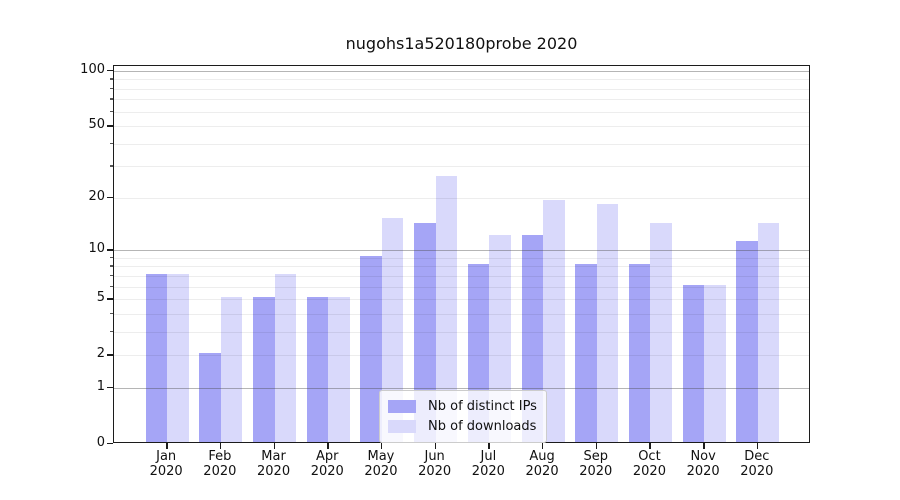 The width and height of the screenshot is (900, 500). I want to click on x-tick-label: Jun 2020, so click(435, 464).